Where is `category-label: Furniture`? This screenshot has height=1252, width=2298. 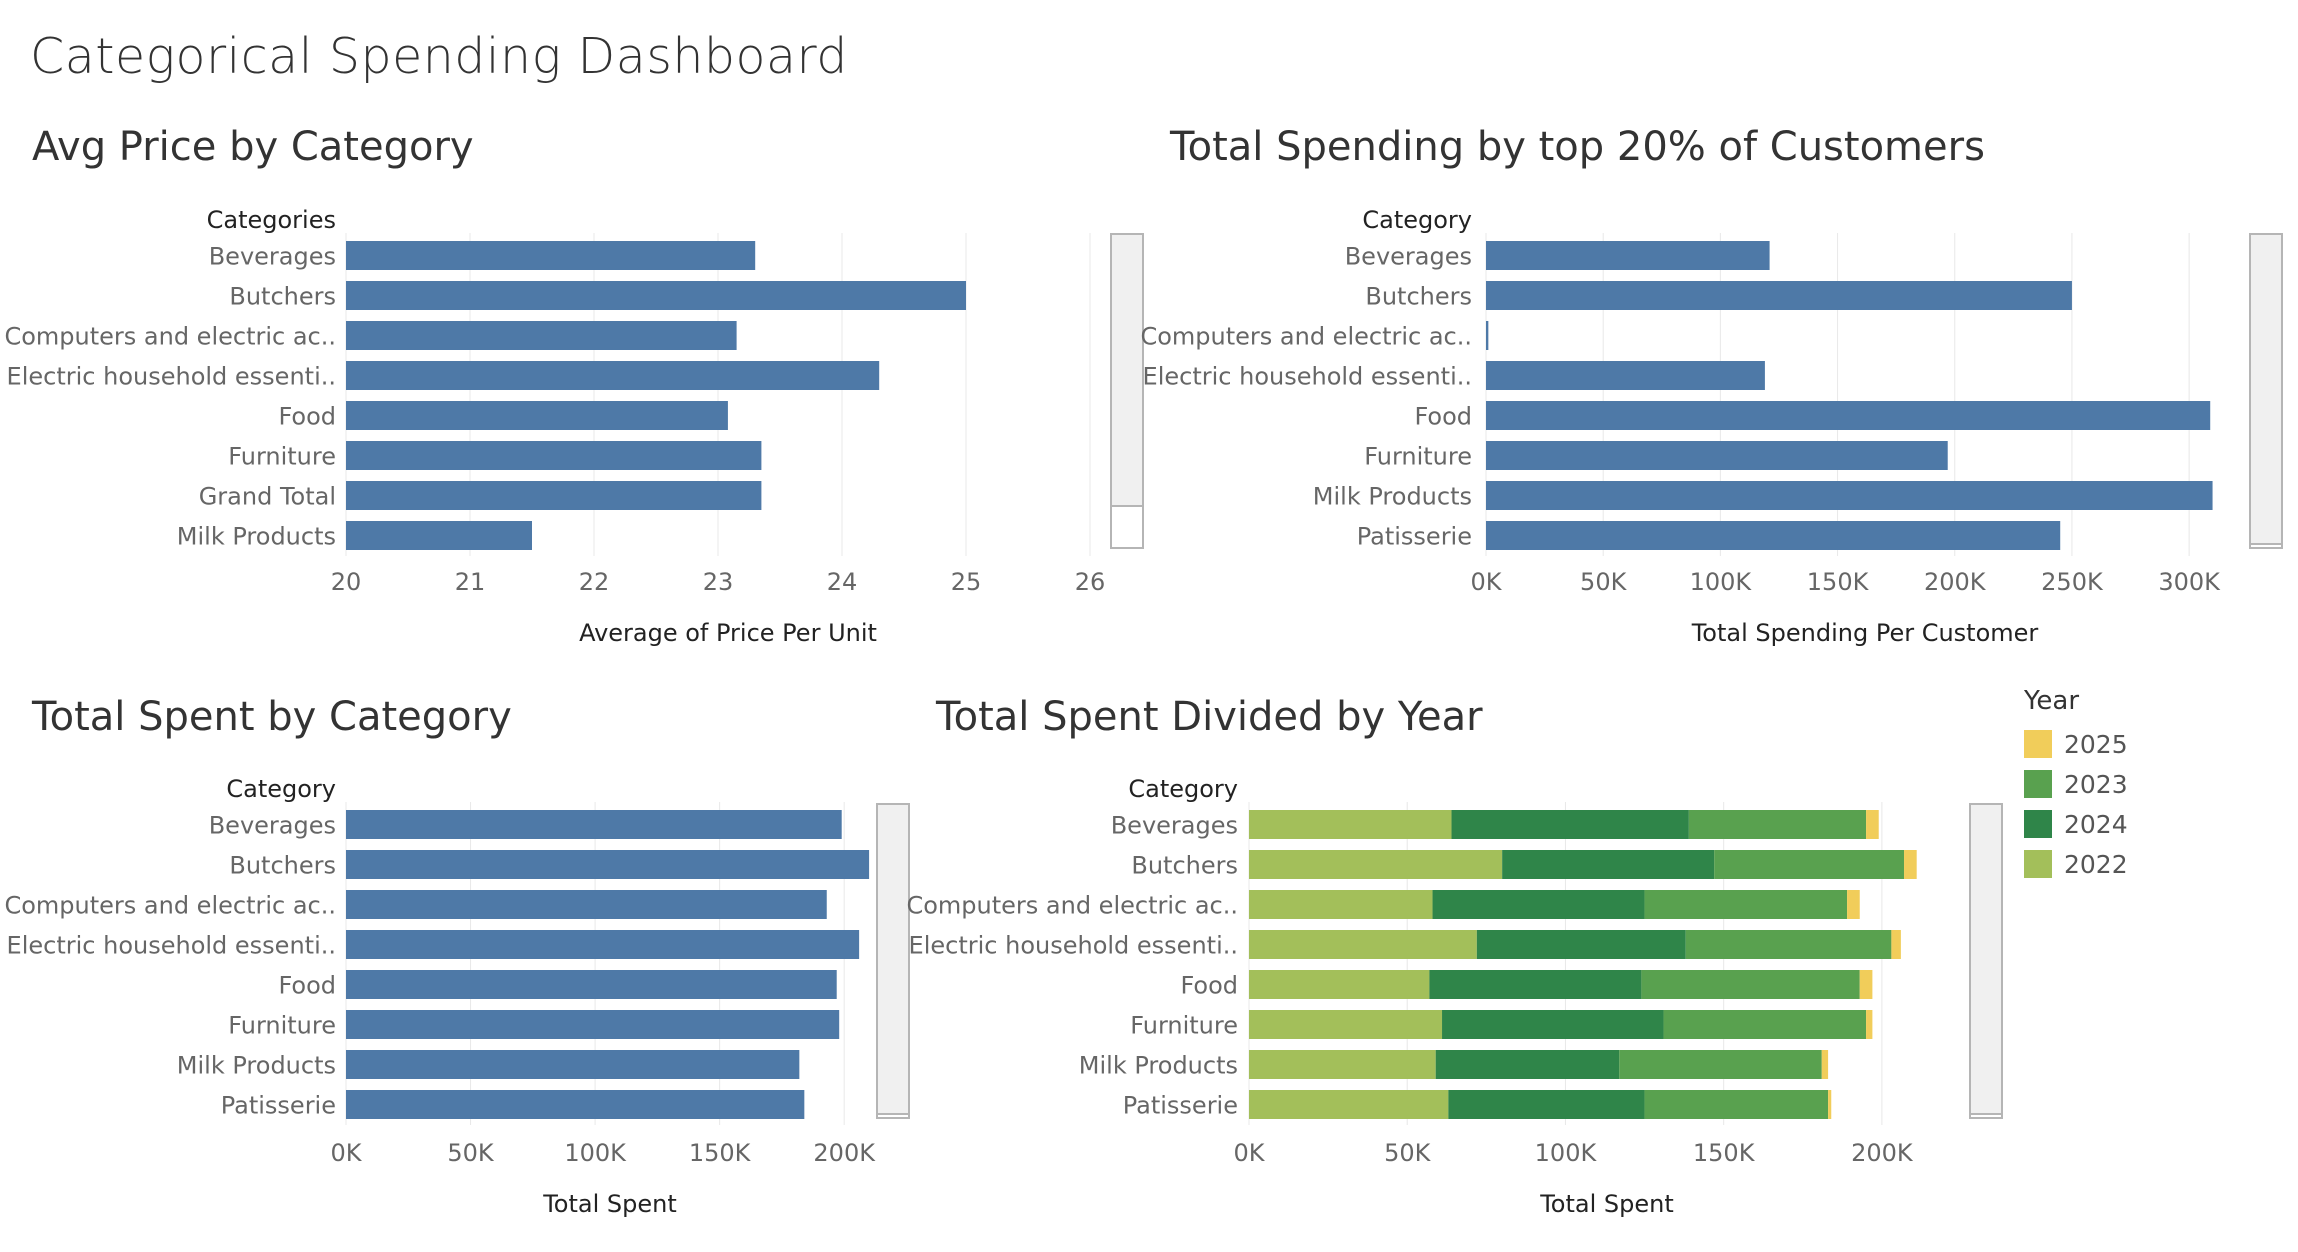 category-label: Furniture is located at coordinates (282, 1026).